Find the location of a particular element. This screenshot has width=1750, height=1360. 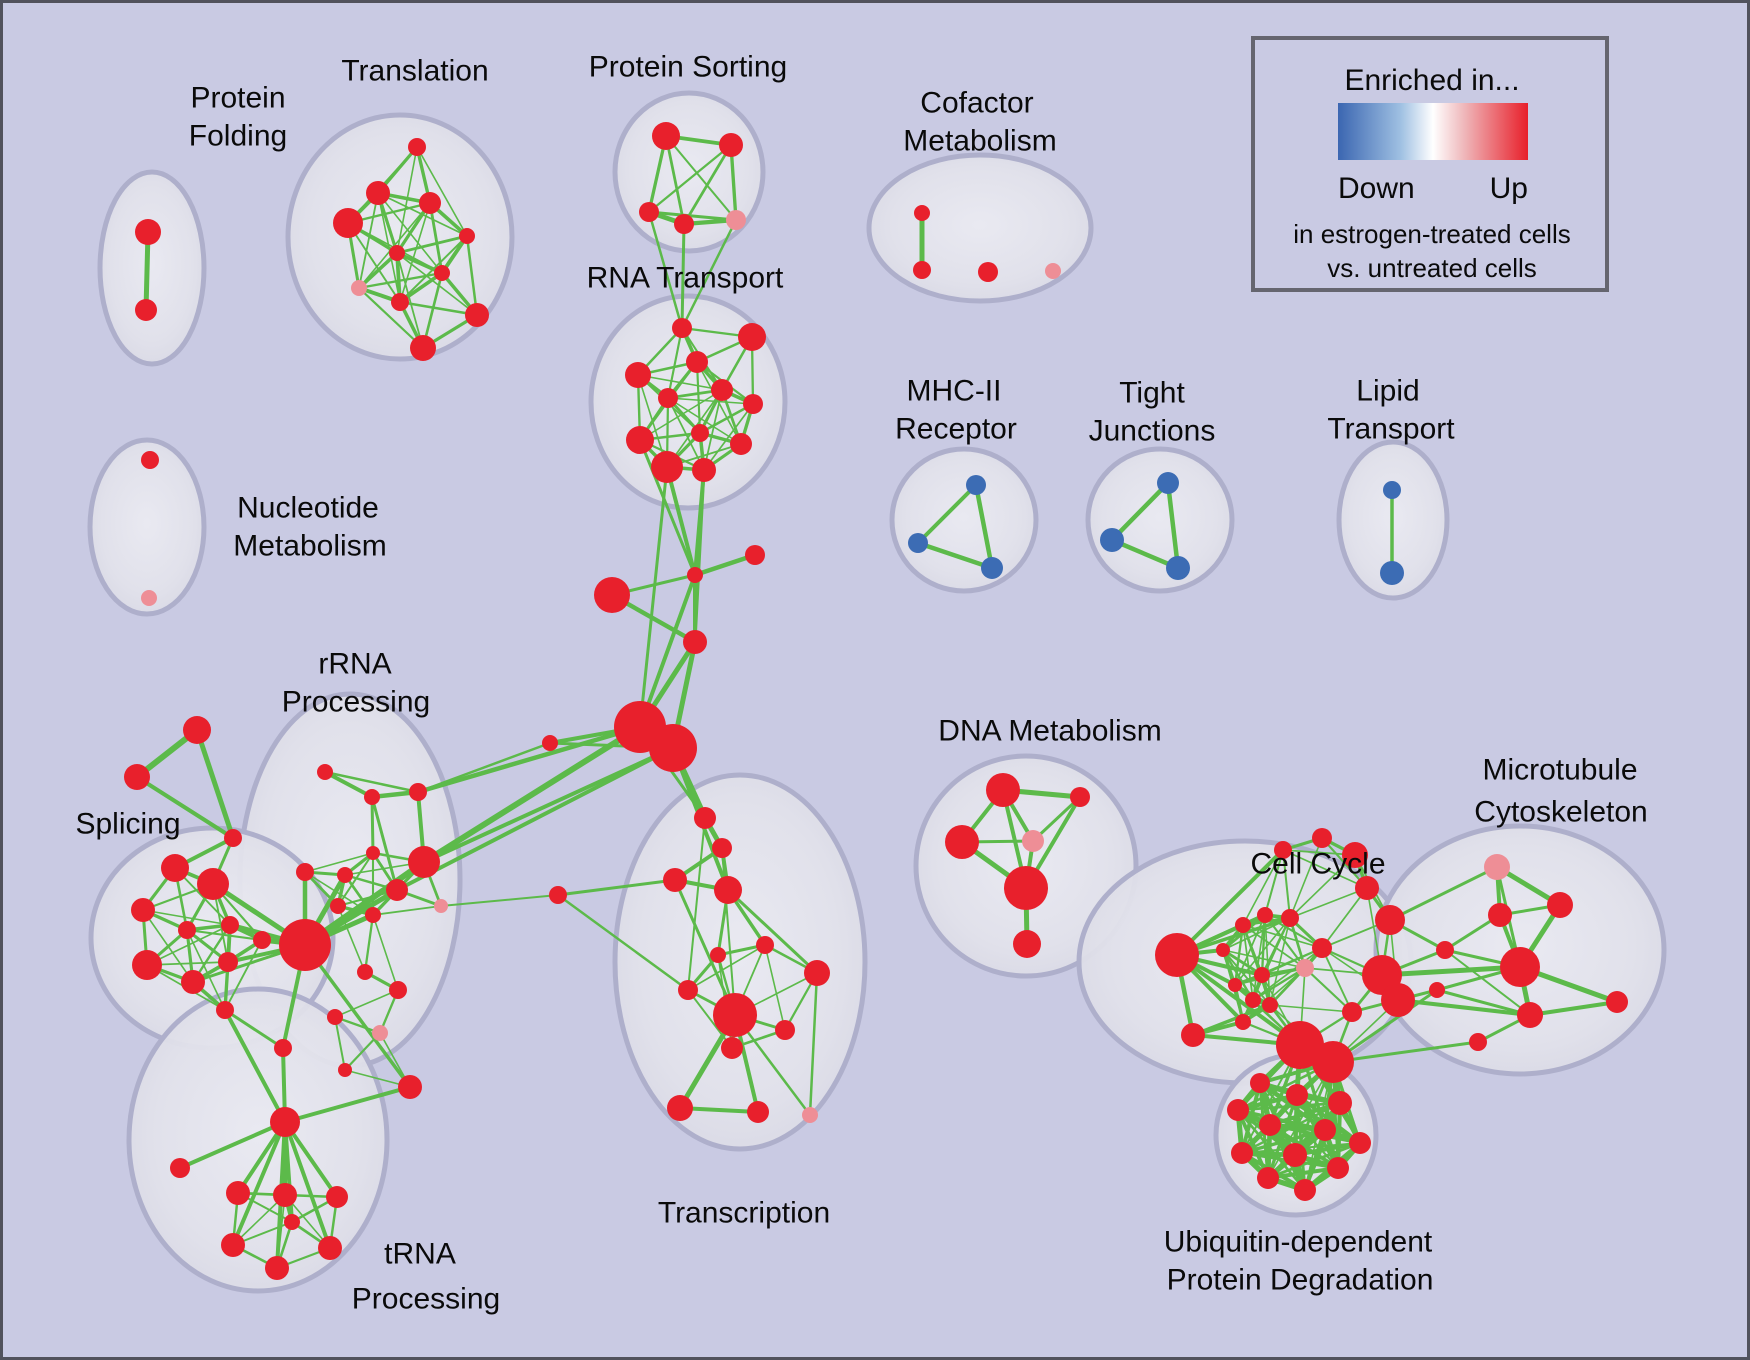

node-cc14 is located at coordinates (1367, 888).